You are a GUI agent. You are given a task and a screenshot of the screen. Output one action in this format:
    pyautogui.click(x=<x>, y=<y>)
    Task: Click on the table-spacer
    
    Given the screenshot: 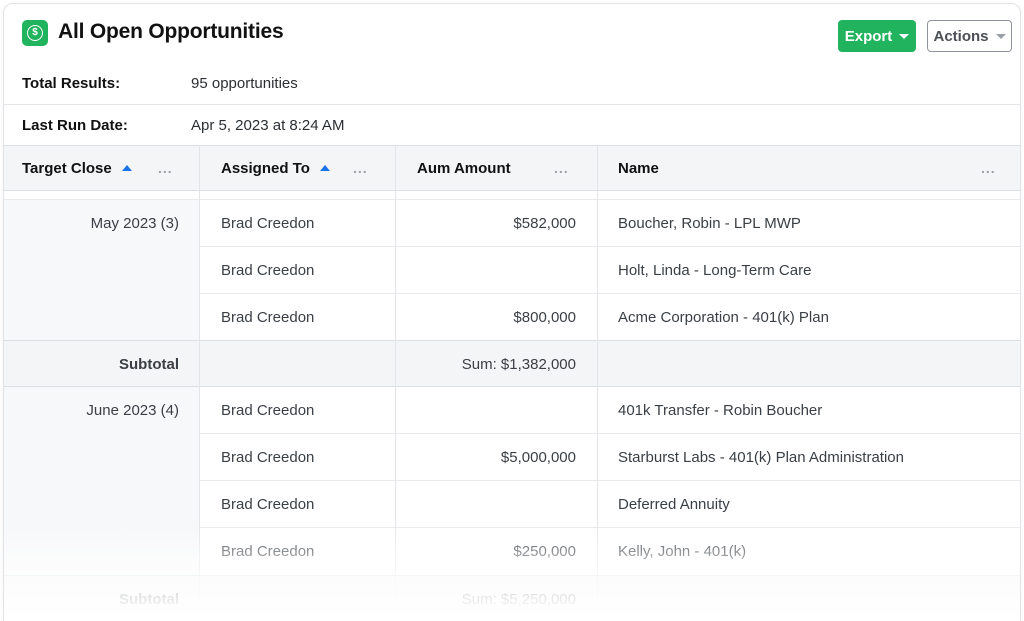 What is the action you would take?
    pyautogui.click(x=512, y=195)
    